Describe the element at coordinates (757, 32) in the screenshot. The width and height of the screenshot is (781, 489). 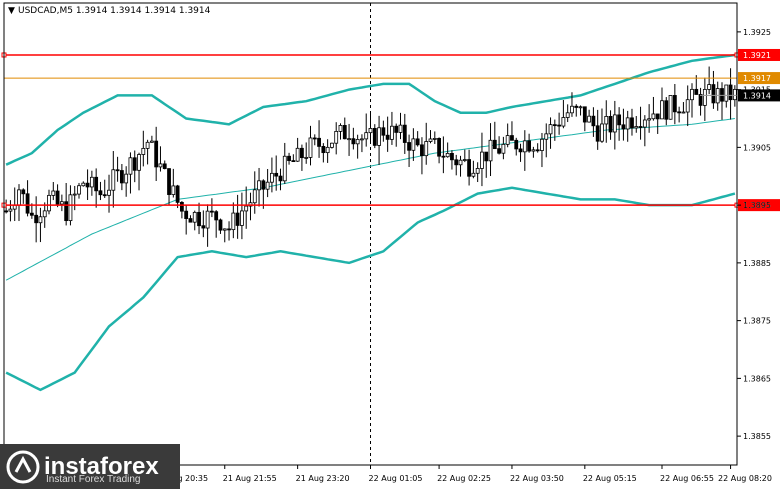
I see `y-axis-tick-label: 1.3925` at that location.